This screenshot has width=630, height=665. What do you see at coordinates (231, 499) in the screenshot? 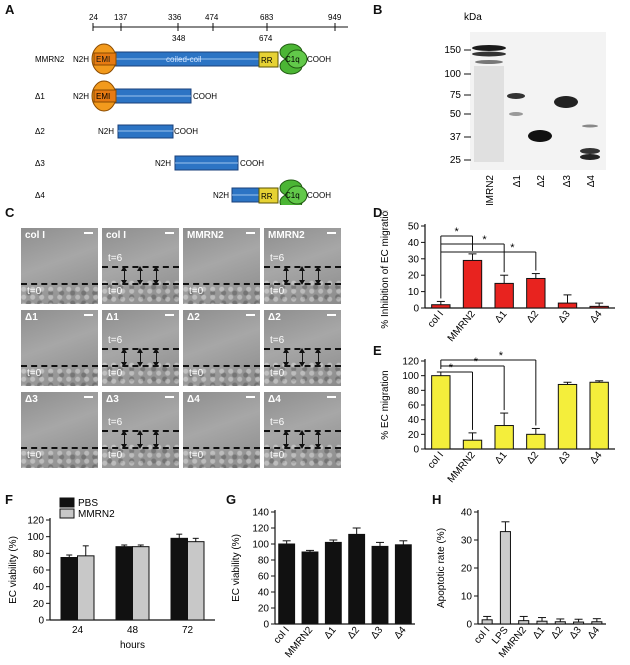
I see `panel-label-g: G` at bounding box center [231, 499].